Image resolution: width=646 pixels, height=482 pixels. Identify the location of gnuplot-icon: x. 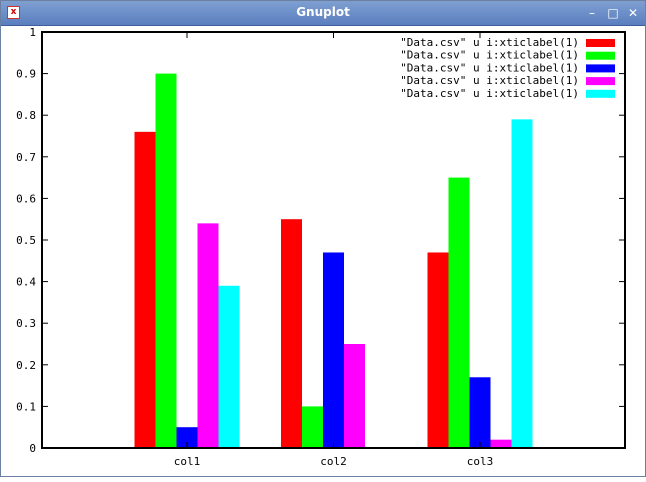
(13, 12).